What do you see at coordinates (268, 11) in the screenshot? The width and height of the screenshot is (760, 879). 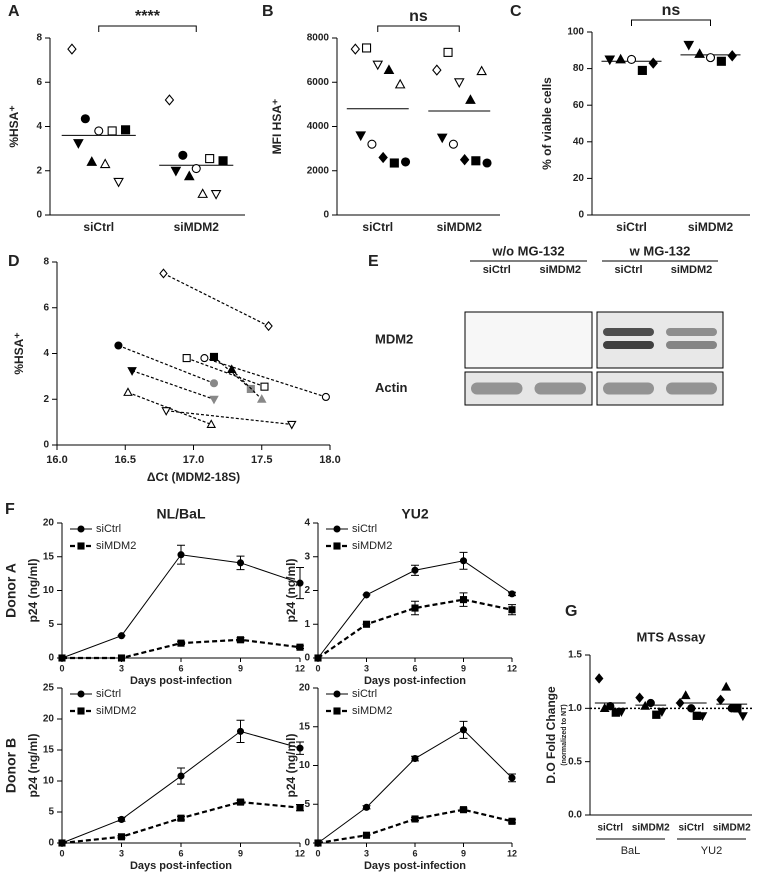 I see `panel-letter: B` at bounding box center [268, 11].